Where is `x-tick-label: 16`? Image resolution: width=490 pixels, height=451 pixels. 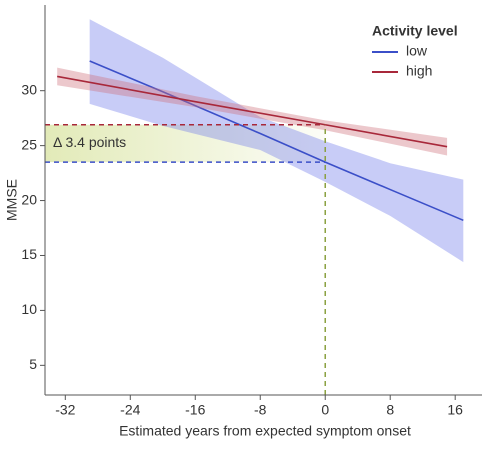
x-tick-label: 16 is located at coordinates (455, 410).